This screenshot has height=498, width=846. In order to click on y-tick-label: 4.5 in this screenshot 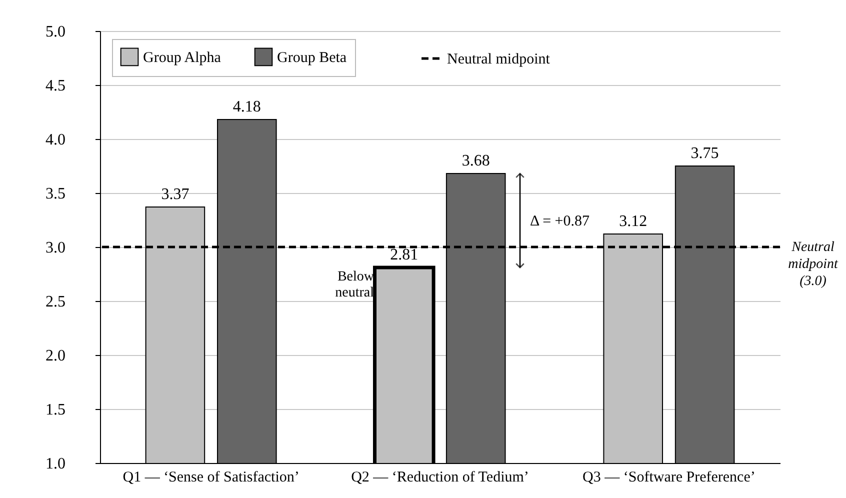, I will do `click(56, 86)`.